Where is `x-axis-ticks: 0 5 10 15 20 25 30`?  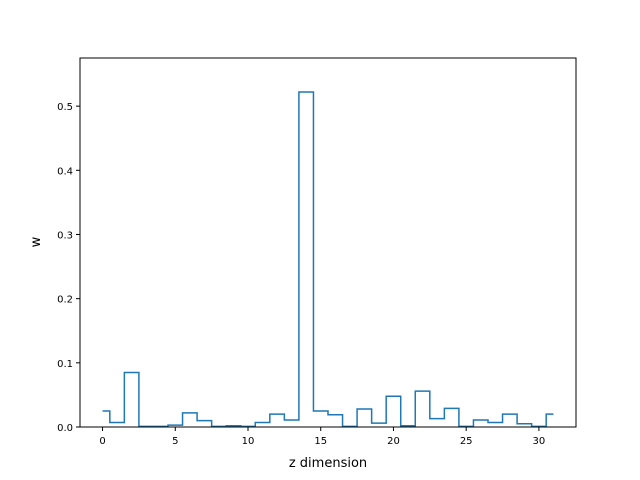
x-axis-ticks: 0 5 10 15 20 25 30 is located at coordinates (322, 437).